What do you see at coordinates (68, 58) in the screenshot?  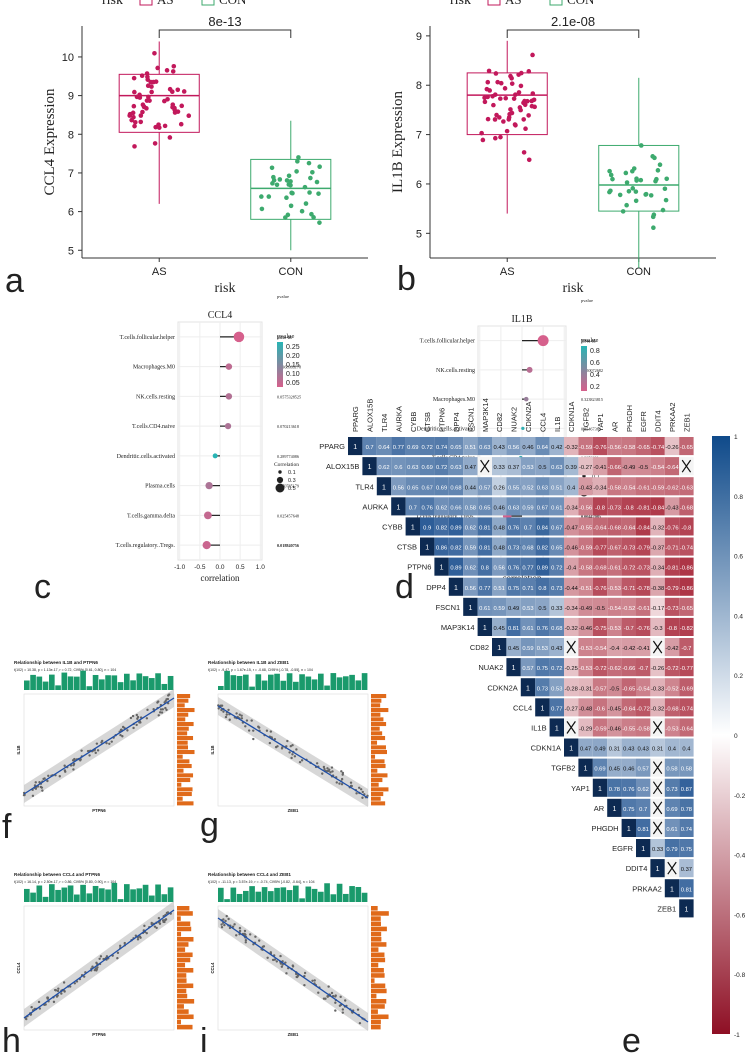 I see `y-tick-label: 10` at bounding box center [68, 58].